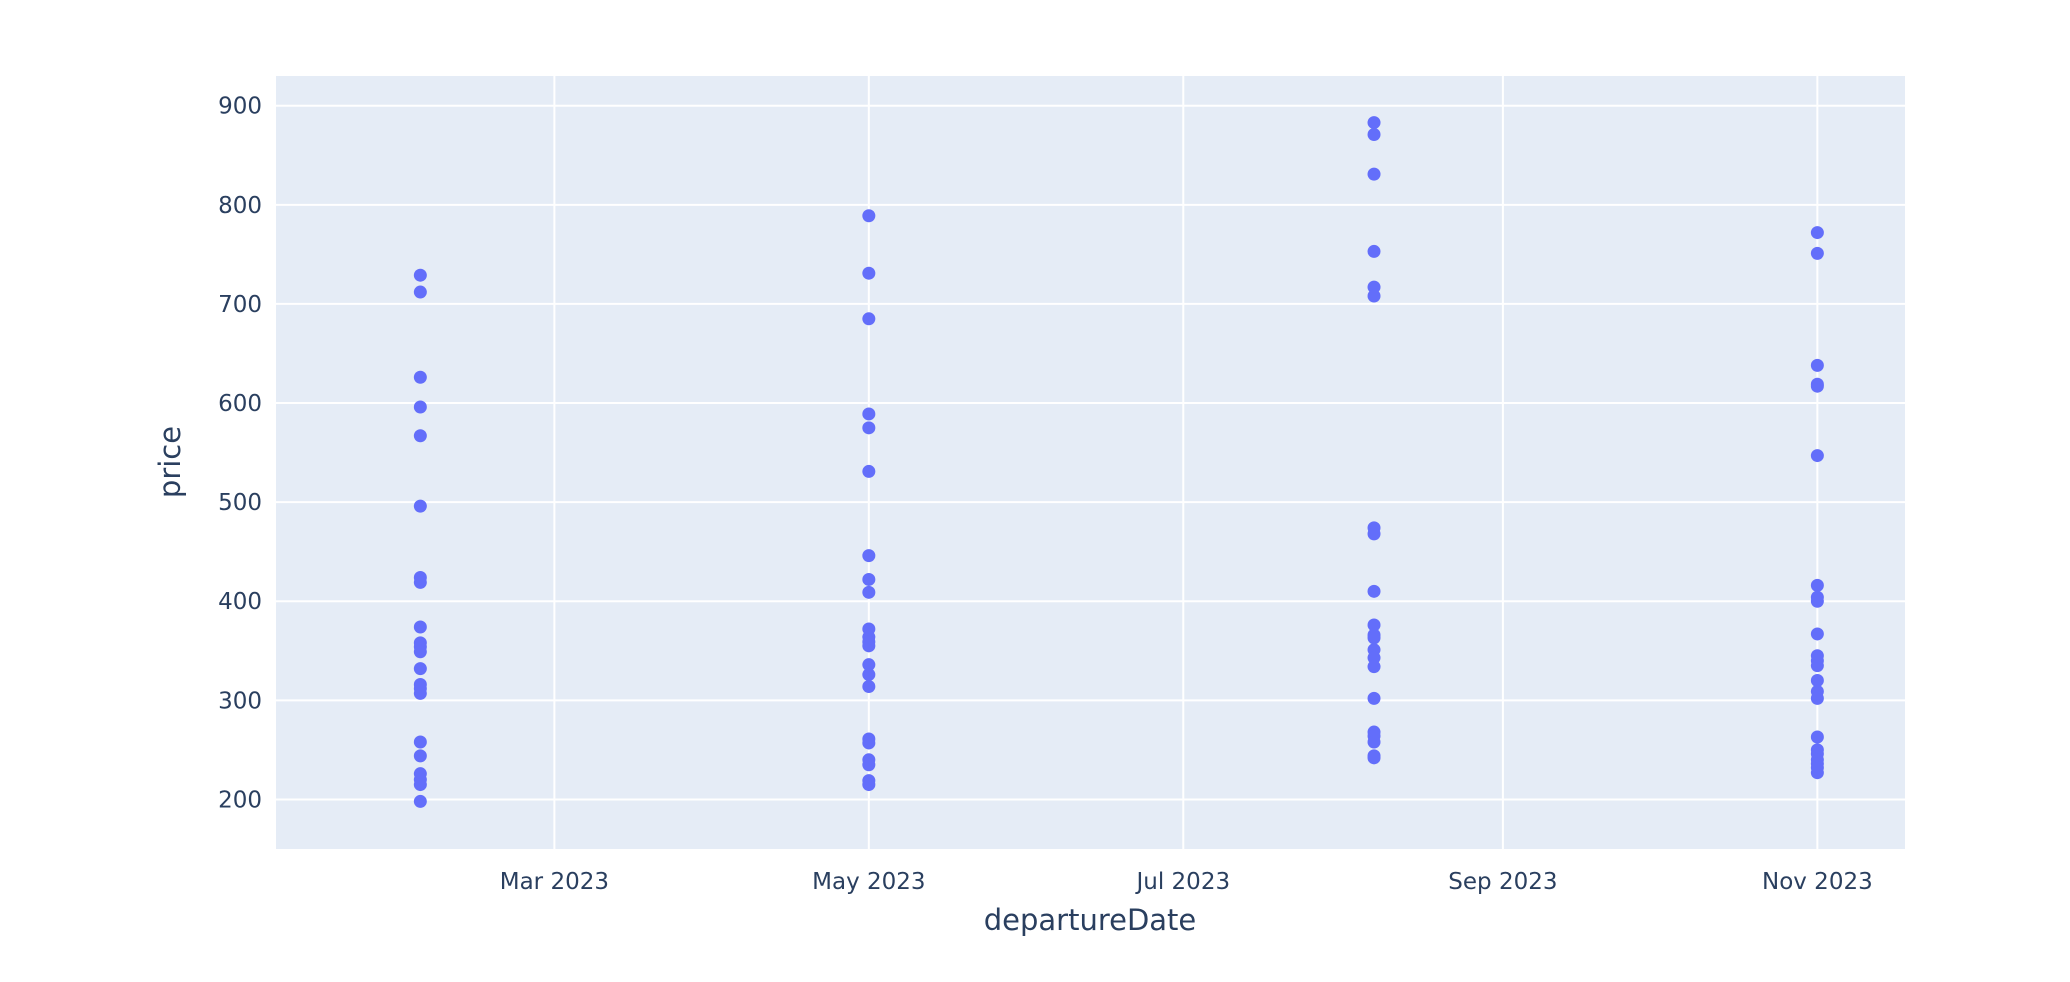 This screenshot has width=2070, height=982. Describe the element at coordinates (868, 882) in the screenshot. I see `x-tick-label: May 2023` at that location.